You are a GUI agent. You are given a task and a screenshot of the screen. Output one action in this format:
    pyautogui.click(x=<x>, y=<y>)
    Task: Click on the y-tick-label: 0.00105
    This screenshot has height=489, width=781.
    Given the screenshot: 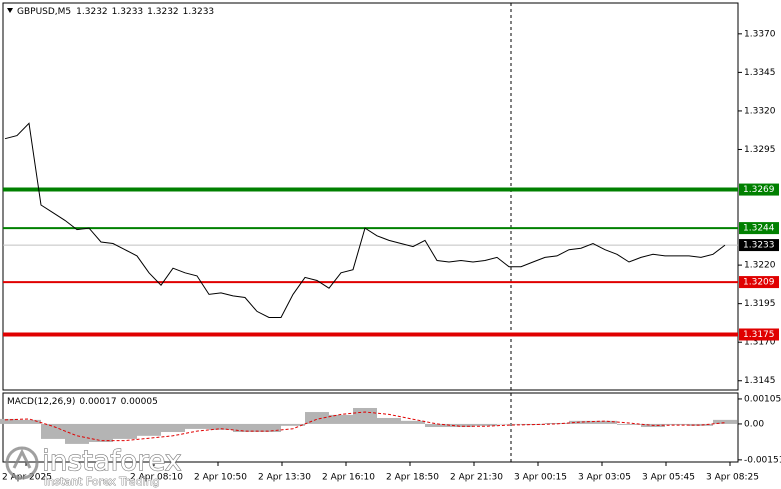 What is the action you would take?
    pyautogui.click(x=762, y=399)
    